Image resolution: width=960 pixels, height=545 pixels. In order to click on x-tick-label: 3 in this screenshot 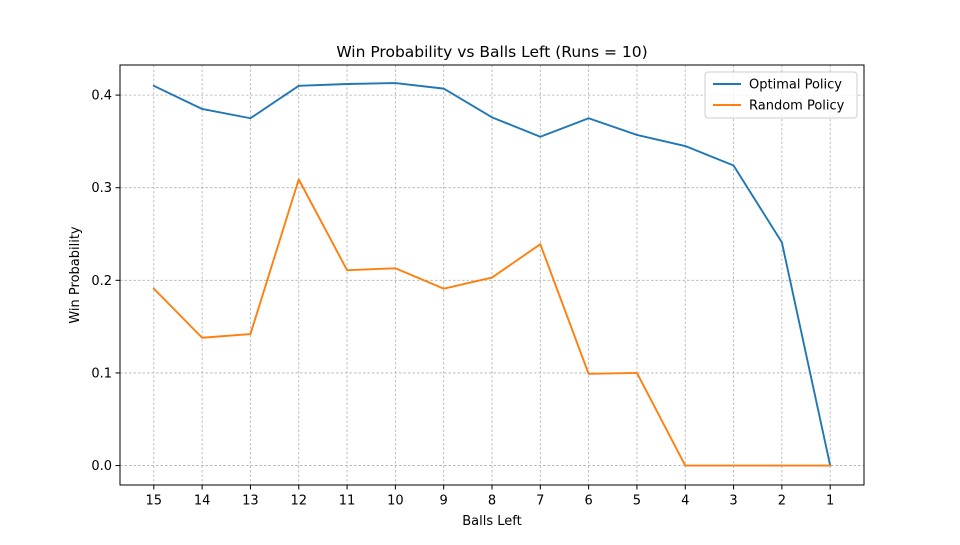, I will do `click(733, 501)`.